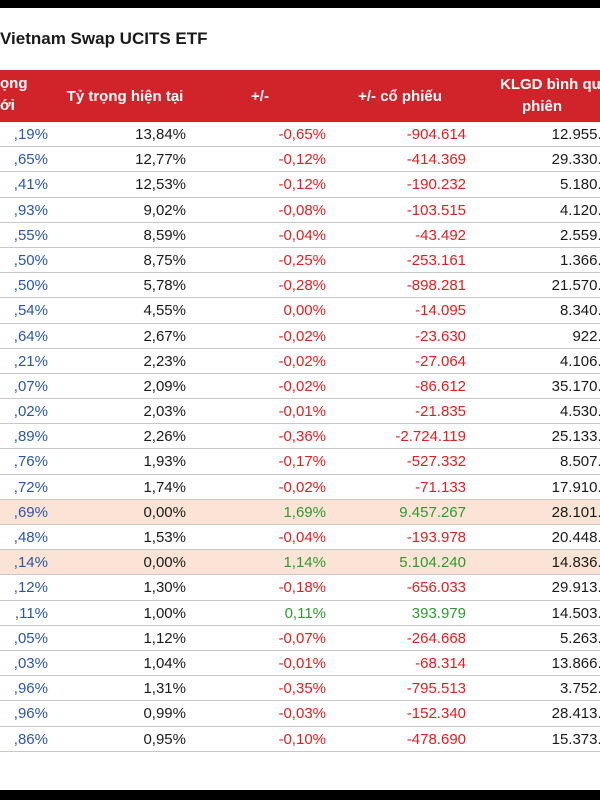 Image resolution: width=600 pixels, height=800 pixels. Describe the element at coordinates (300, 311) in the screenshot. I see `table-row: ,54% 4,55% 0,00% -14.095 8.340.0` at that location.